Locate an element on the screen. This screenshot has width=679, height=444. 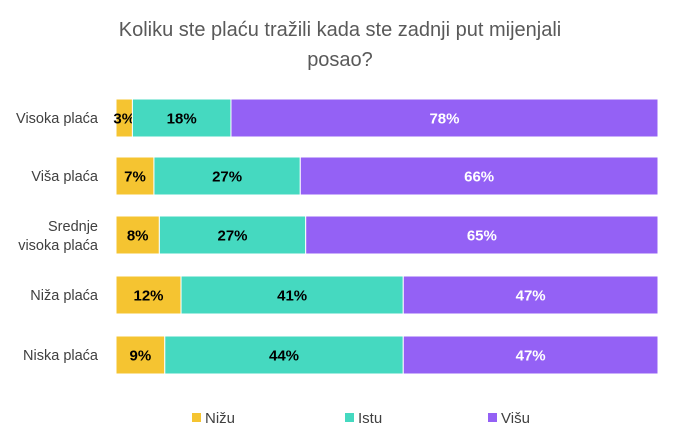
data-label: 7% is located at coordinates (135, 177).